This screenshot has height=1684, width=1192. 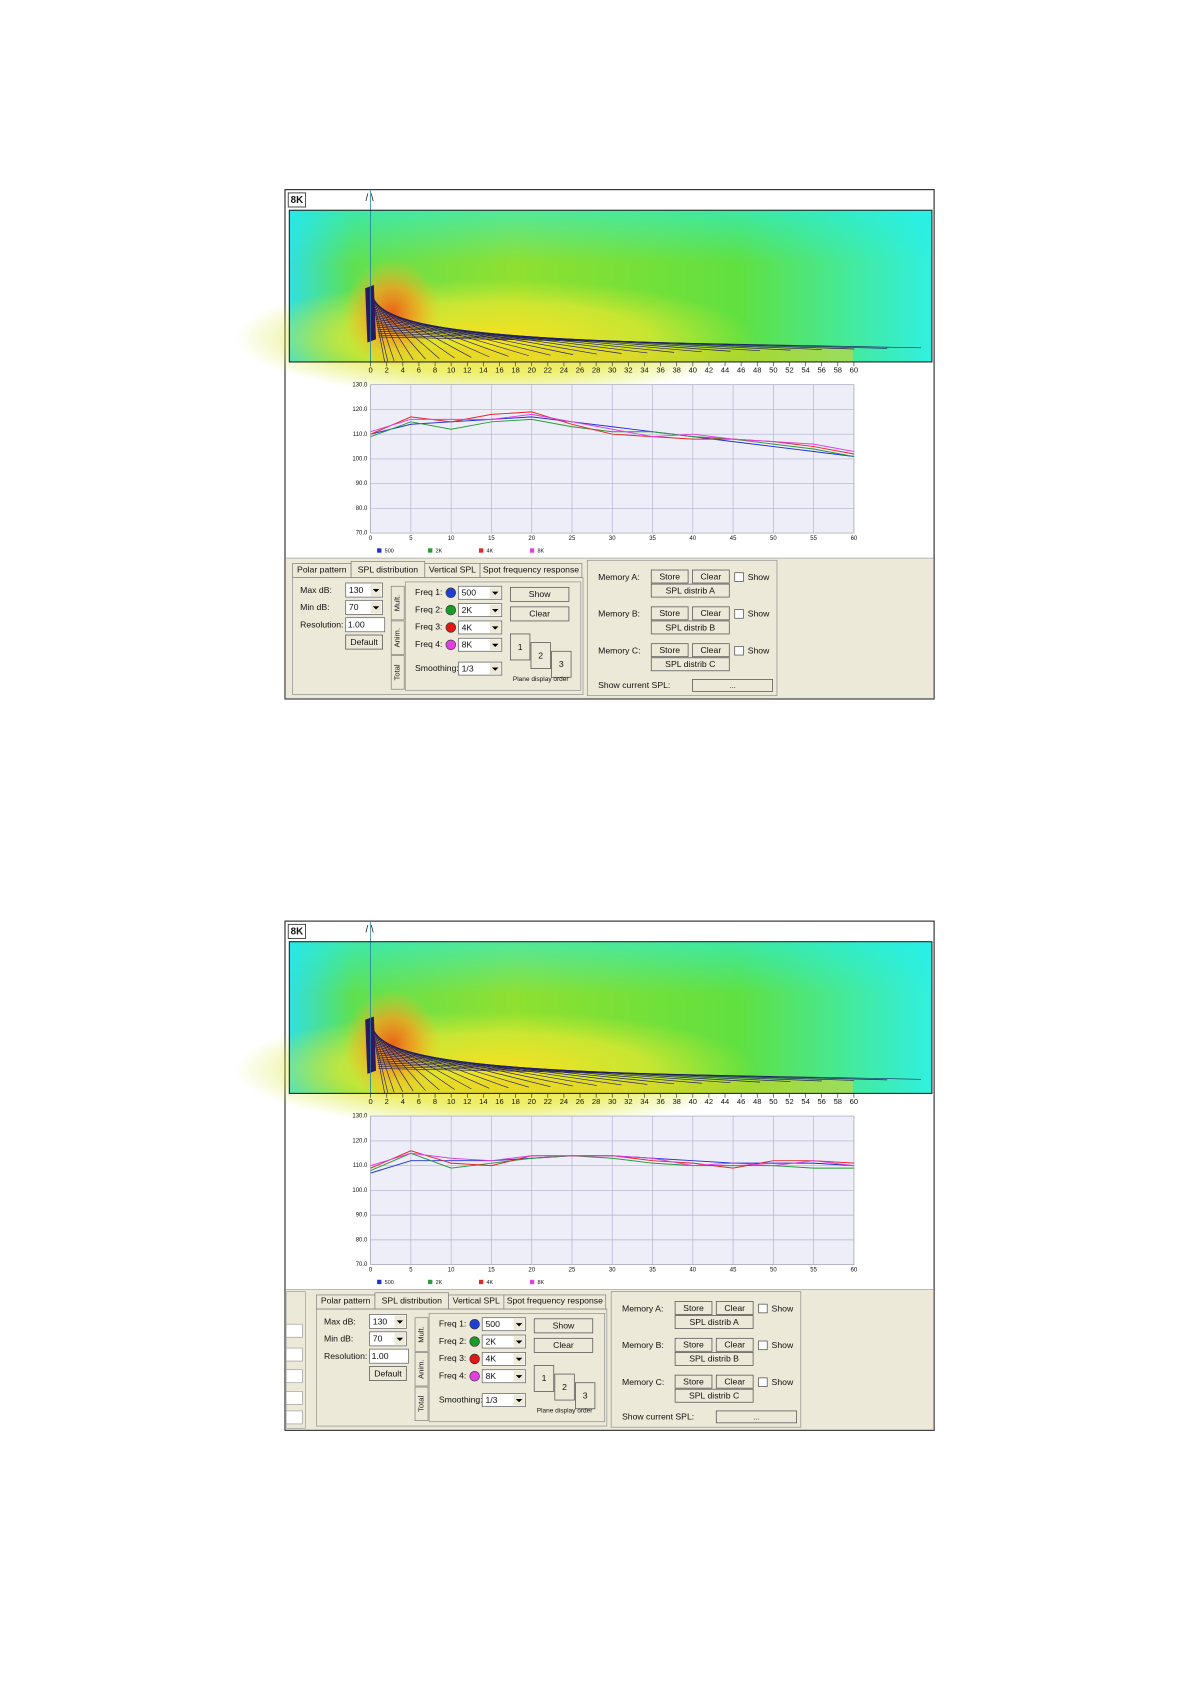 I want to click on series-line, so click(x=612, y=437).